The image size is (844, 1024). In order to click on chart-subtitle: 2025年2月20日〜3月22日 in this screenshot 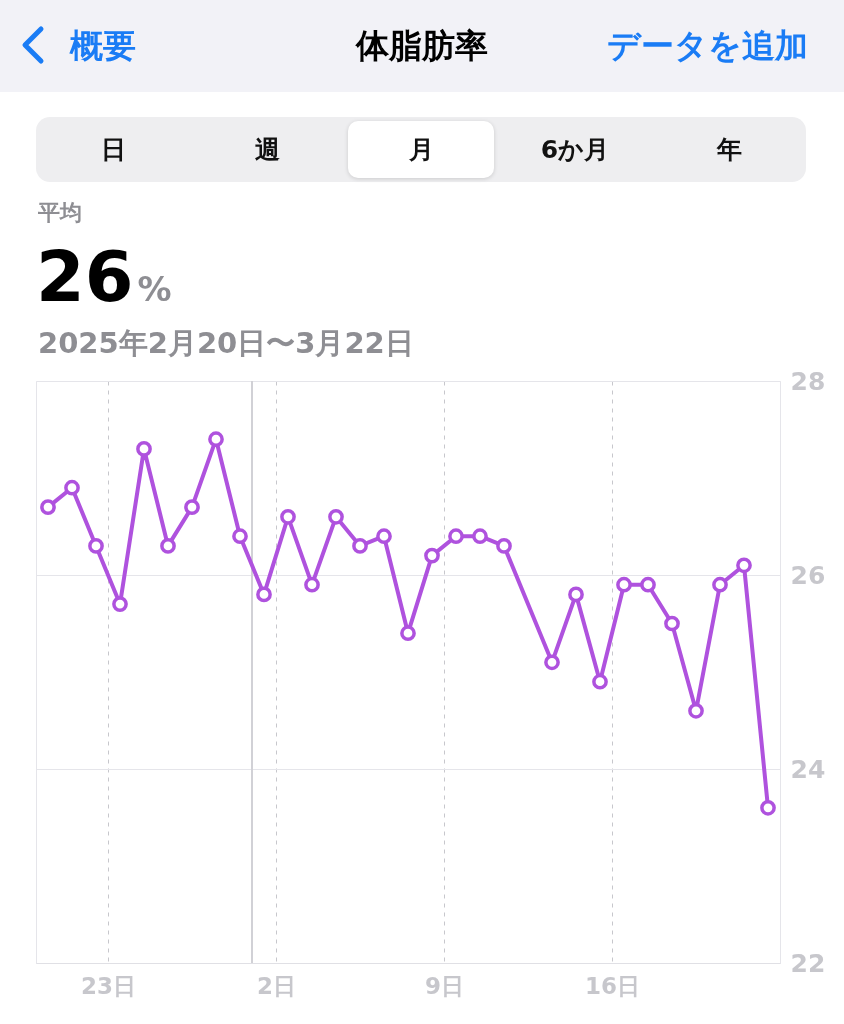, I will do `click(226, 343)`.